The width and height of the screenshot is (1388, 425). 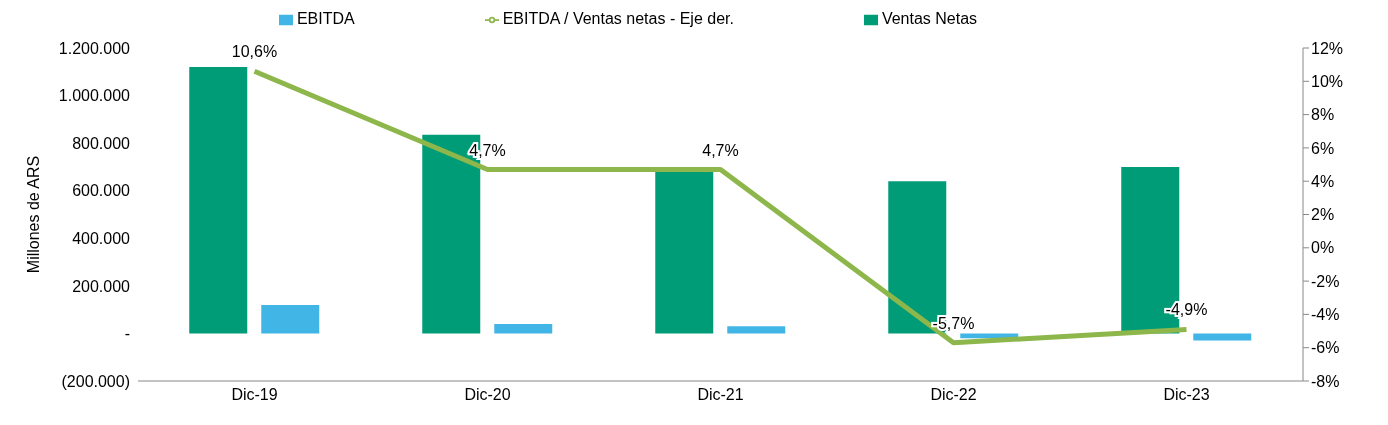 What do you see at coordinates (1323, 248) in the screenshot?
I see `y2-tick-label: 0%` at bounding box center [1323, 248].